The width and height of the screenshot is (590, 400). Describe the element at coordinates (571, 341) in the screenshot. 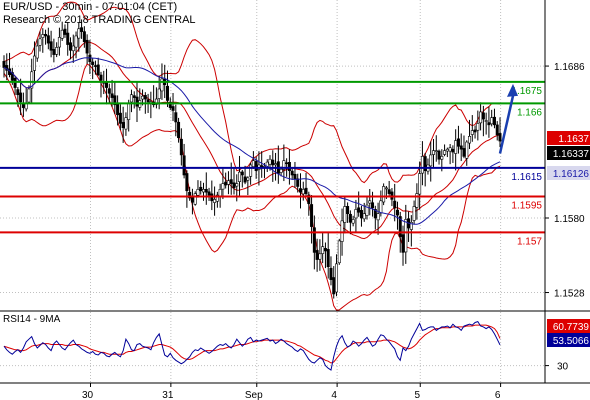

I see `rsi-value-tag: 53.5066` at that location.